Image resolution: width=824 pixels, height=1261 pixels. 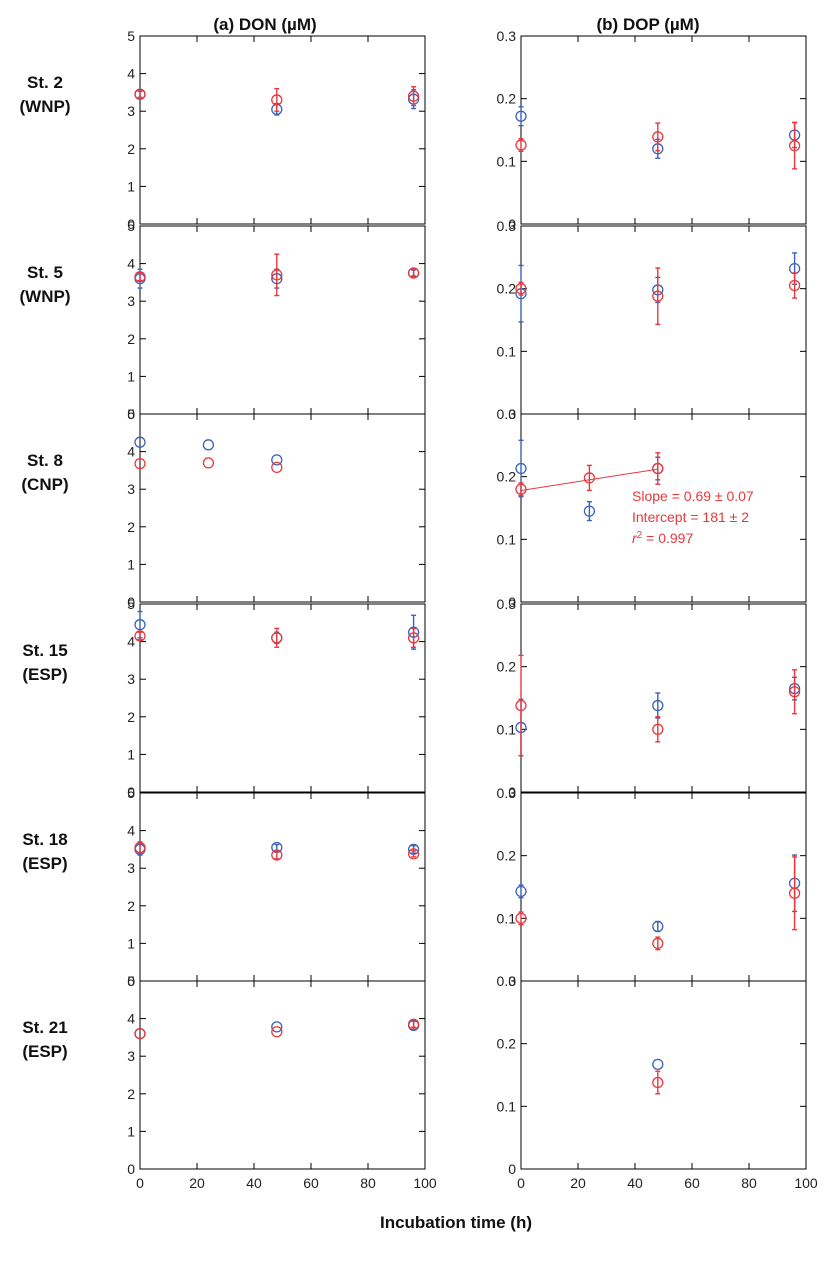 I want to click on x-tick-label: 40, so click(x=254, y=1183).